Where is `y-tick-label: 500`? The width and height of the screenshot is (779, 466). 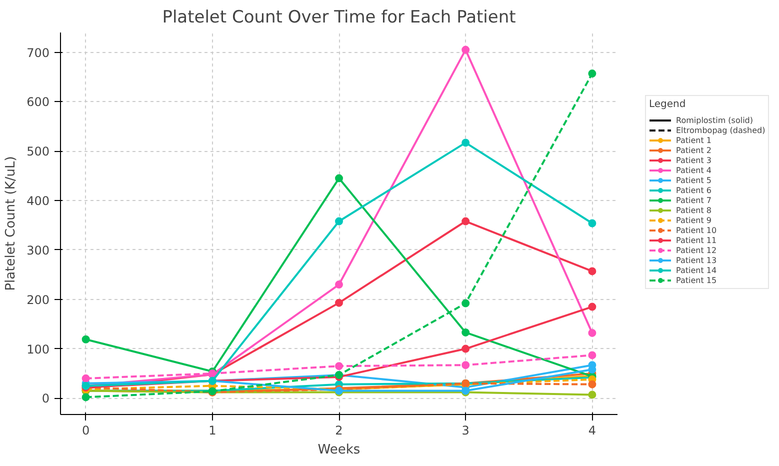 y-tick-label: 500 is located at coordinates (38, 151).